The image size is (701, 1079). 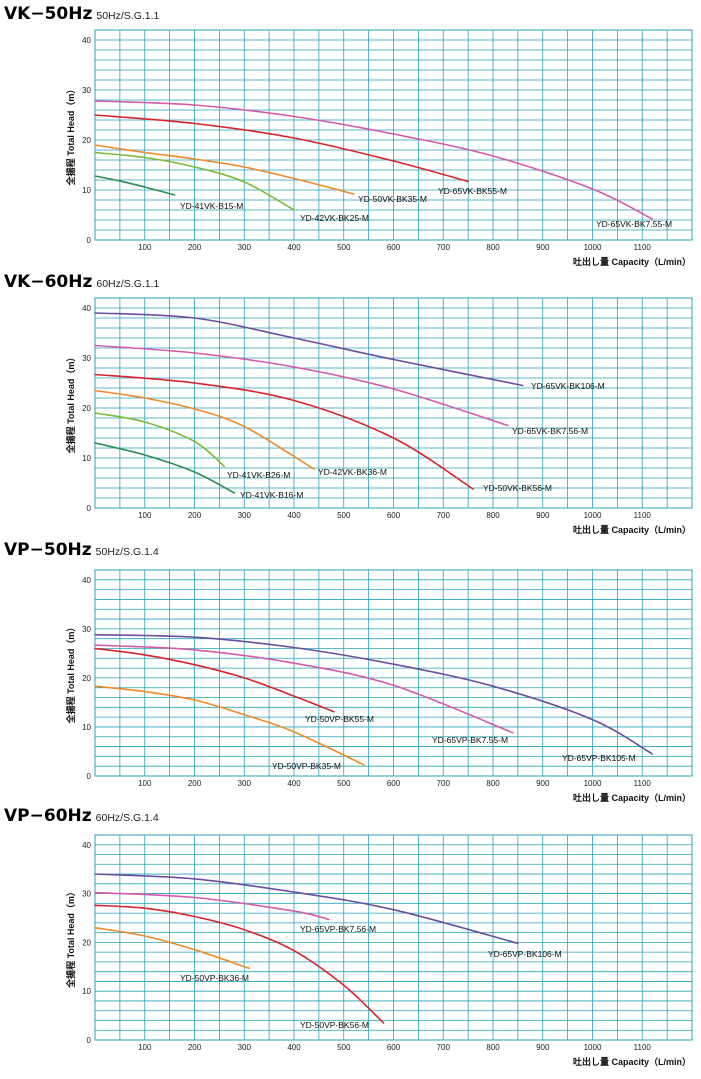 What do you see at coordinates (543, 783) in the screenshot?
I see `x-tick-label: 900` at bounding box center [543, 783].